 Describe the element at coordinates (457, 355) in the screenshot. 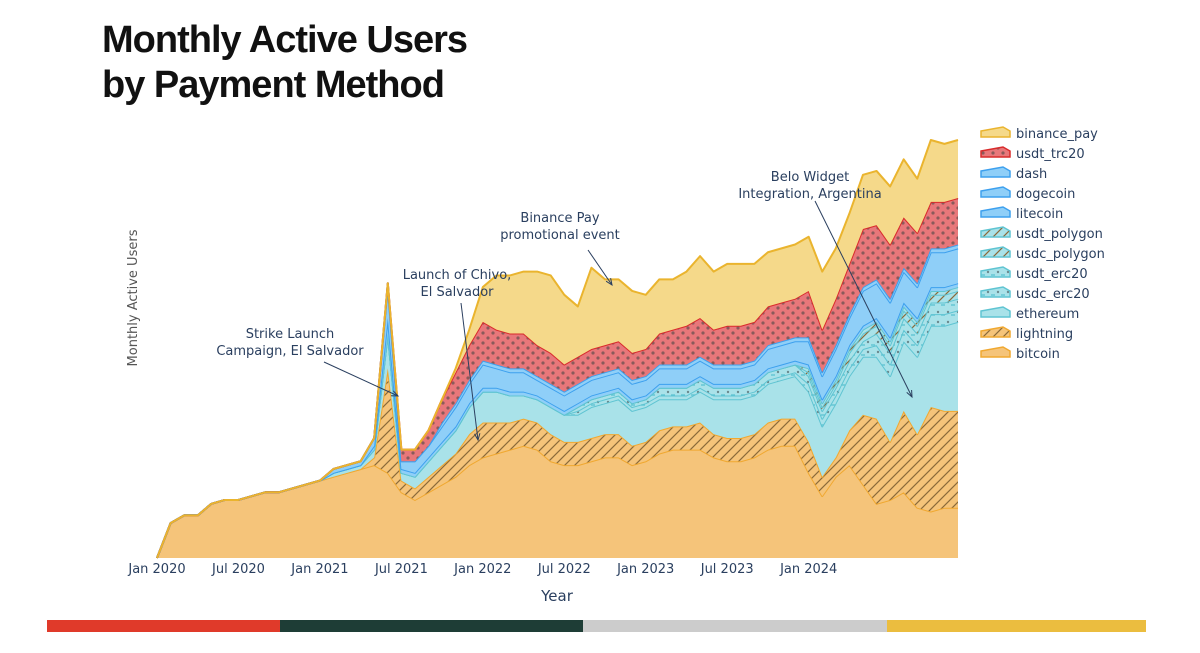

I see `annotation: Launch of Chivo, El Salvador` at that location.